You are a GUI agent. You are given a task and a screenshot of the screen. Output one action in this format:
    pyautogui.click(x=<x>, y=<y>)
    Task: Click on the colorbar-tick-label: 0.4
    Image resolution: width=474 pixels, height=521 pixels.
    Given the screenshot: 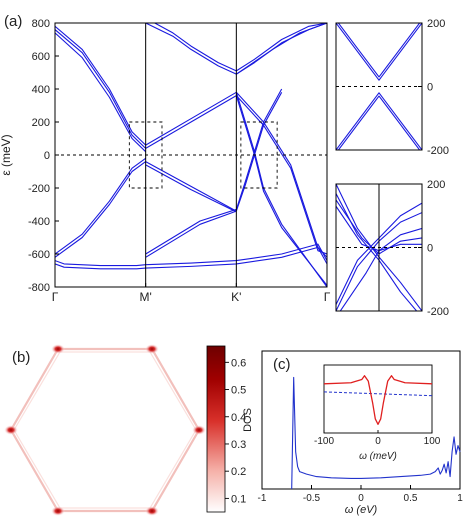 What is the action you would take?
    pyautogui.click(x=238, y=418)
    